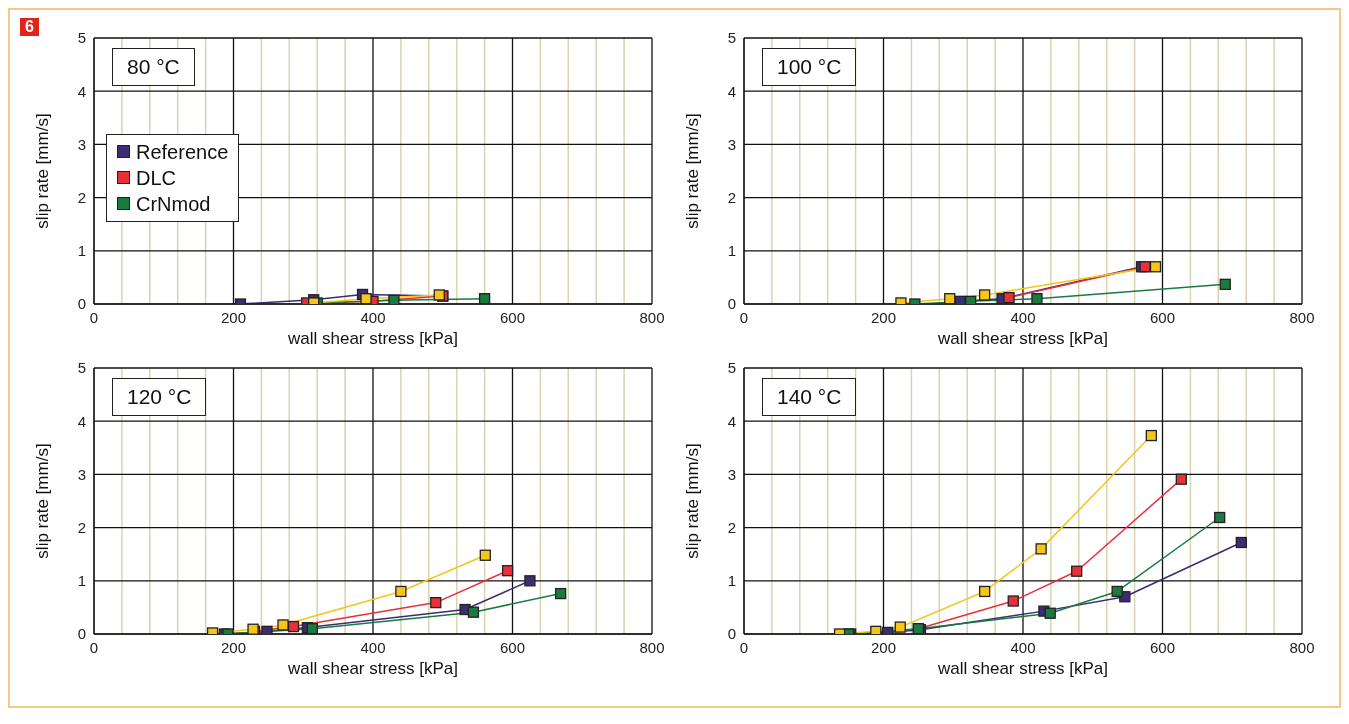 The image size is (1349, 724). What do you see at coordinates (182, 152) in the screenshot?
I see `legend-label: Reference` at bounding box center [182, 152].